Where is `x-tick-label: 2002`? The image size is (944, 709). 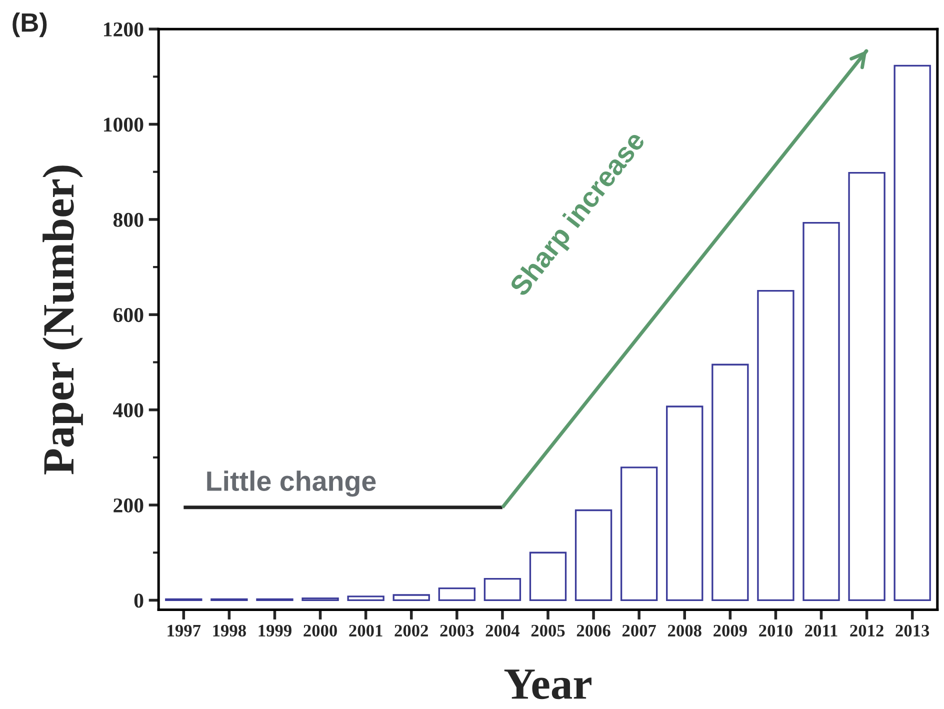 x-tick-label: 2002 is located at coordinates (411, 630).